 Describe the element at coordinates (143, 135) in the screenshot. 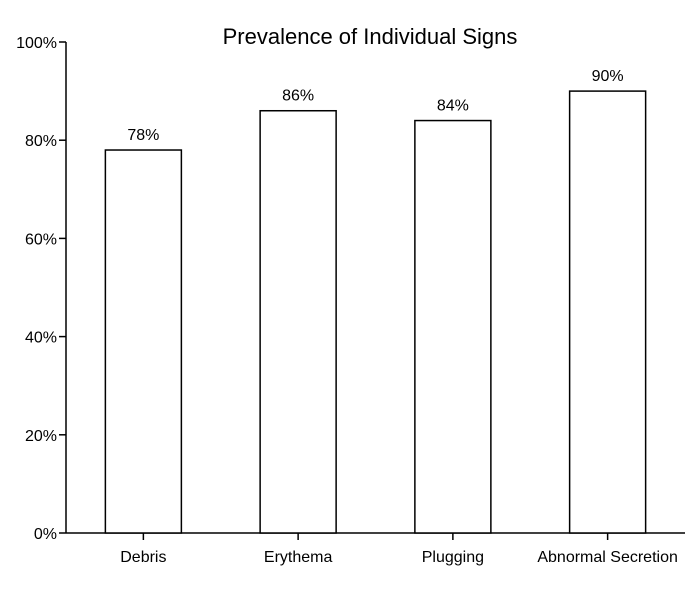

I see `data-label: 78%` at that location.